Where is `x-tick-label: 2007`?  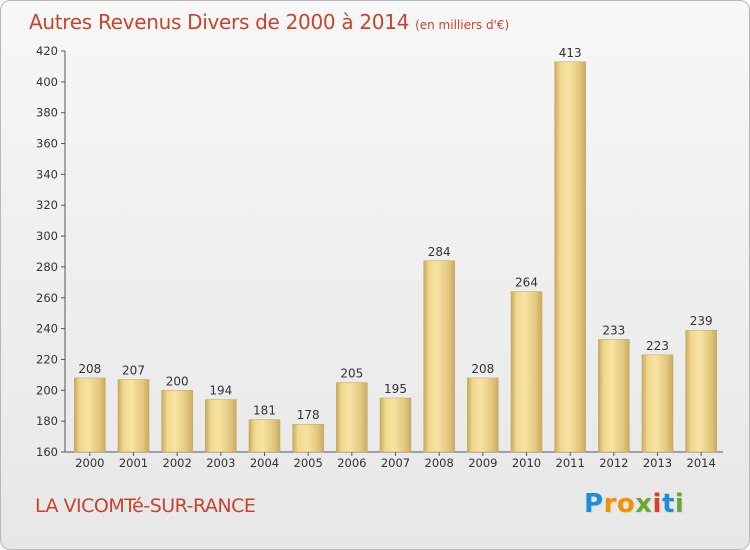
x-tick-label: 2007 is located at coordinates (395, 463).